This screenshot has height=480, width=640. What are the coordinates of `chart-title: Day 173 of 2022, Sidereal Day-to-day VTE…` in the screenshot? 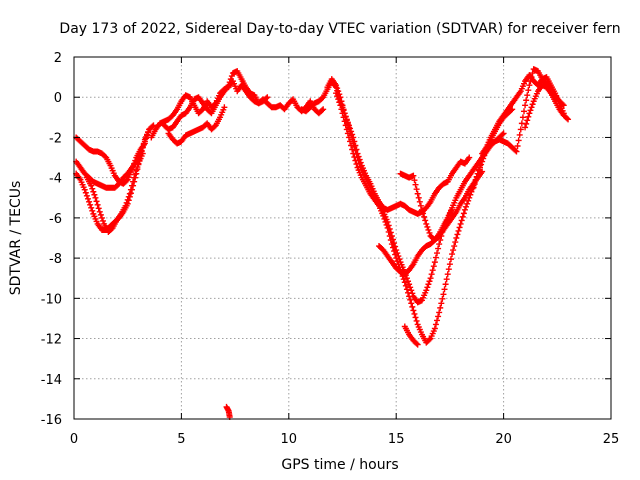 It's located at (339, 29).